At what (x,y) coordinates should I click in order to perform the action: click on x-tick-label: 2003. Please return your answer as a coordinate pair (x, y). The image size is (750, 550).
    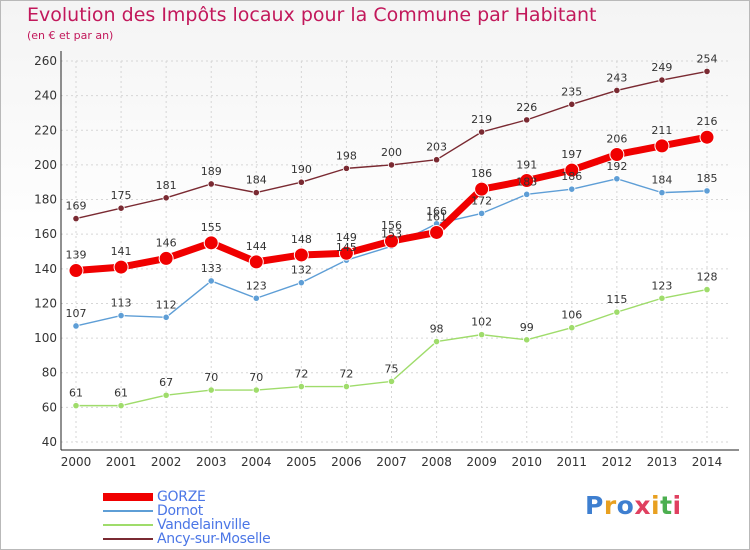
    Looking at the image, I should click on (211, 462).